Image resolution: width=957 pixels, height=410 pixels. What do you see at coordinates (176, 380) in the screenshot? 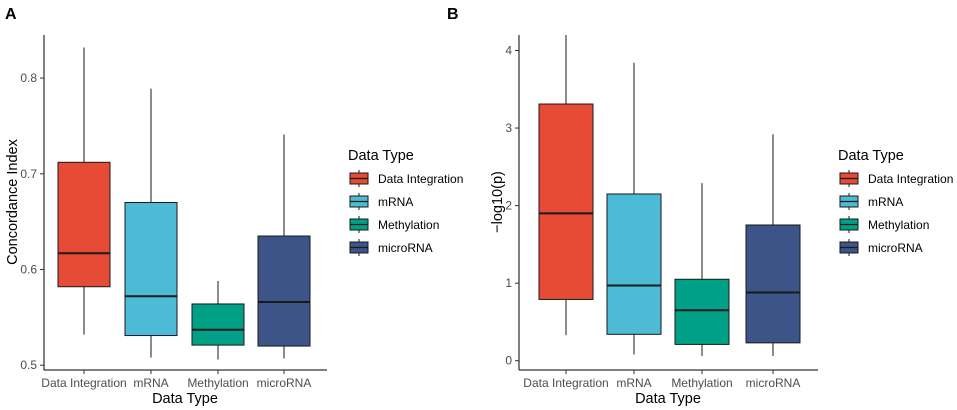
I see `panel-a-x-ticks: Data Integration mRNA Methylation microRNA` at bounding box center [176, 380].